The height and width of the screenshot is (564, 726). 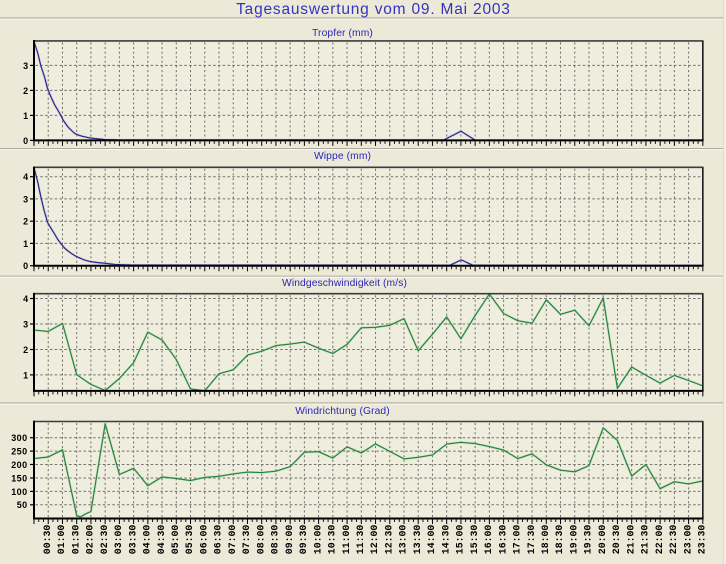 I want to click on svg-text: Tropfer (mm), so click(x=342, y=33).